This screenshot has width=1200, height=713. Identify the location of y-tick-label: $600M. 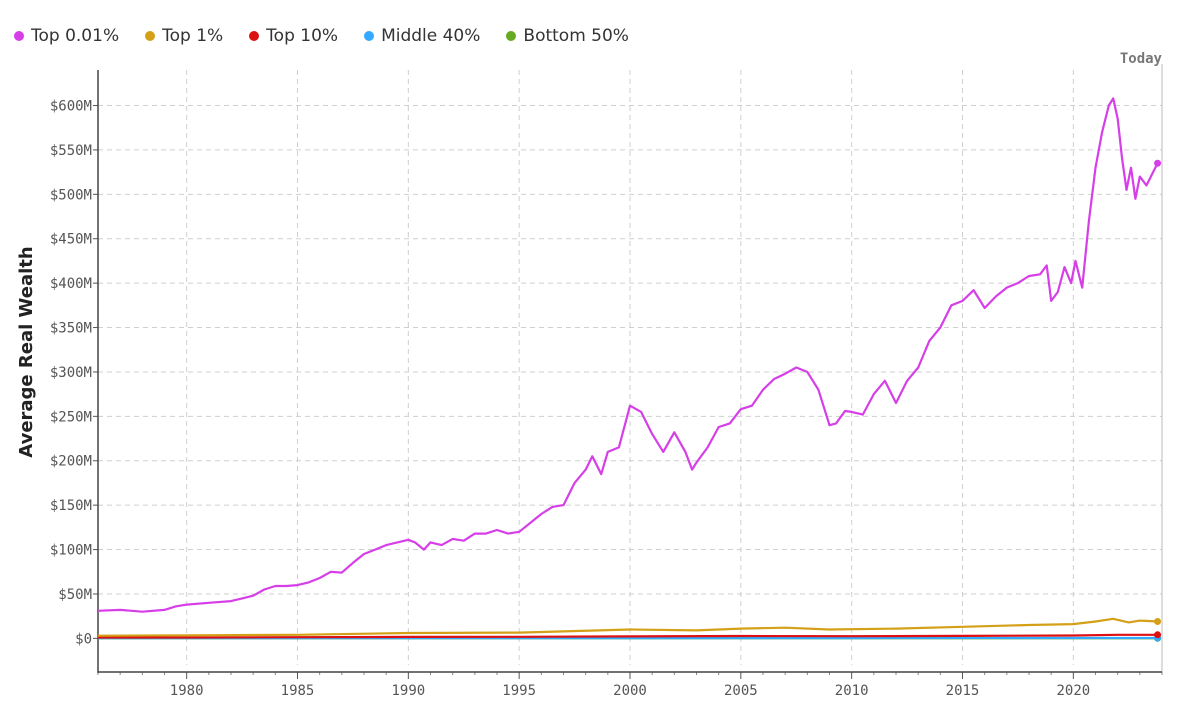
(71, 107).